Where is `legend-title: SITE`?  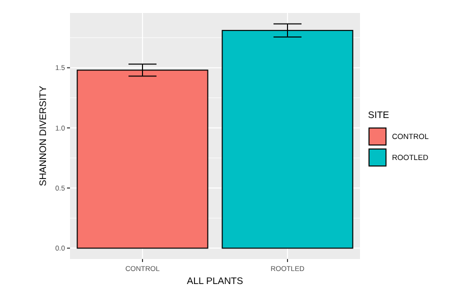
legend-title: SITE is located at coordinates (379, 115).